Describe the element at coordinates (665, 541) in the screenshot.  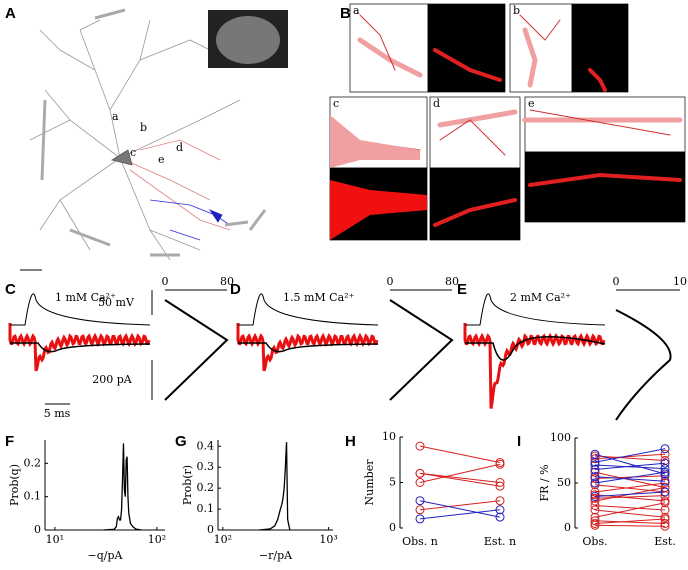
I see `x-tick-label: Est.` at that location.